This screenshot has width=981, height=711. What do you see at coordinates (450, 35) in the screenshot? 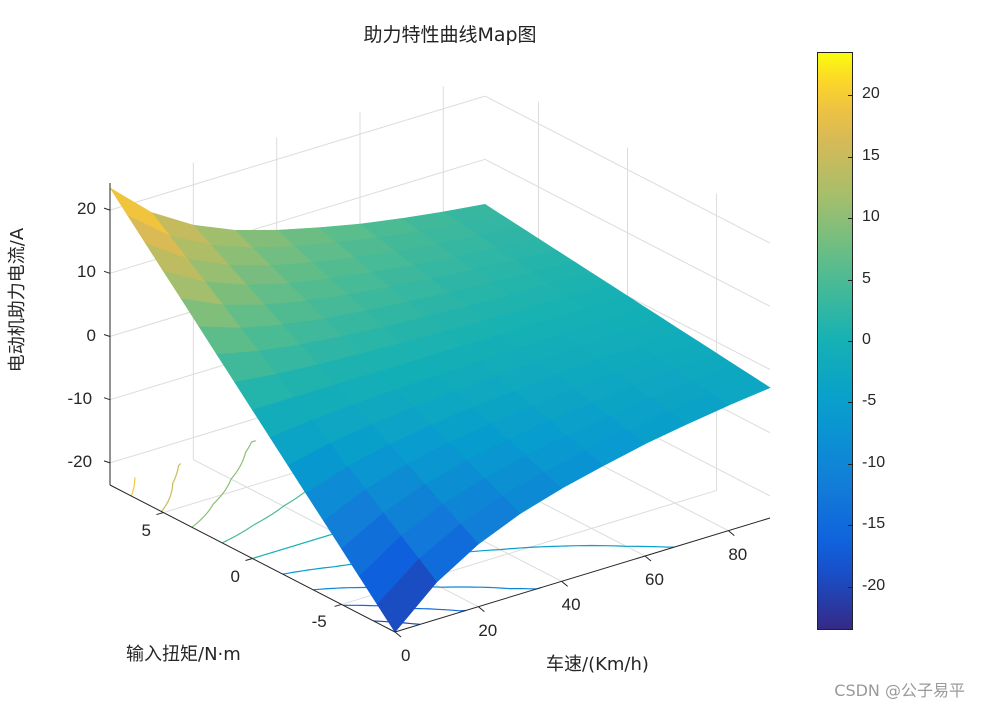
I see `chart-title: 助力特性曲线Map图` at bounding box center [450, 35].